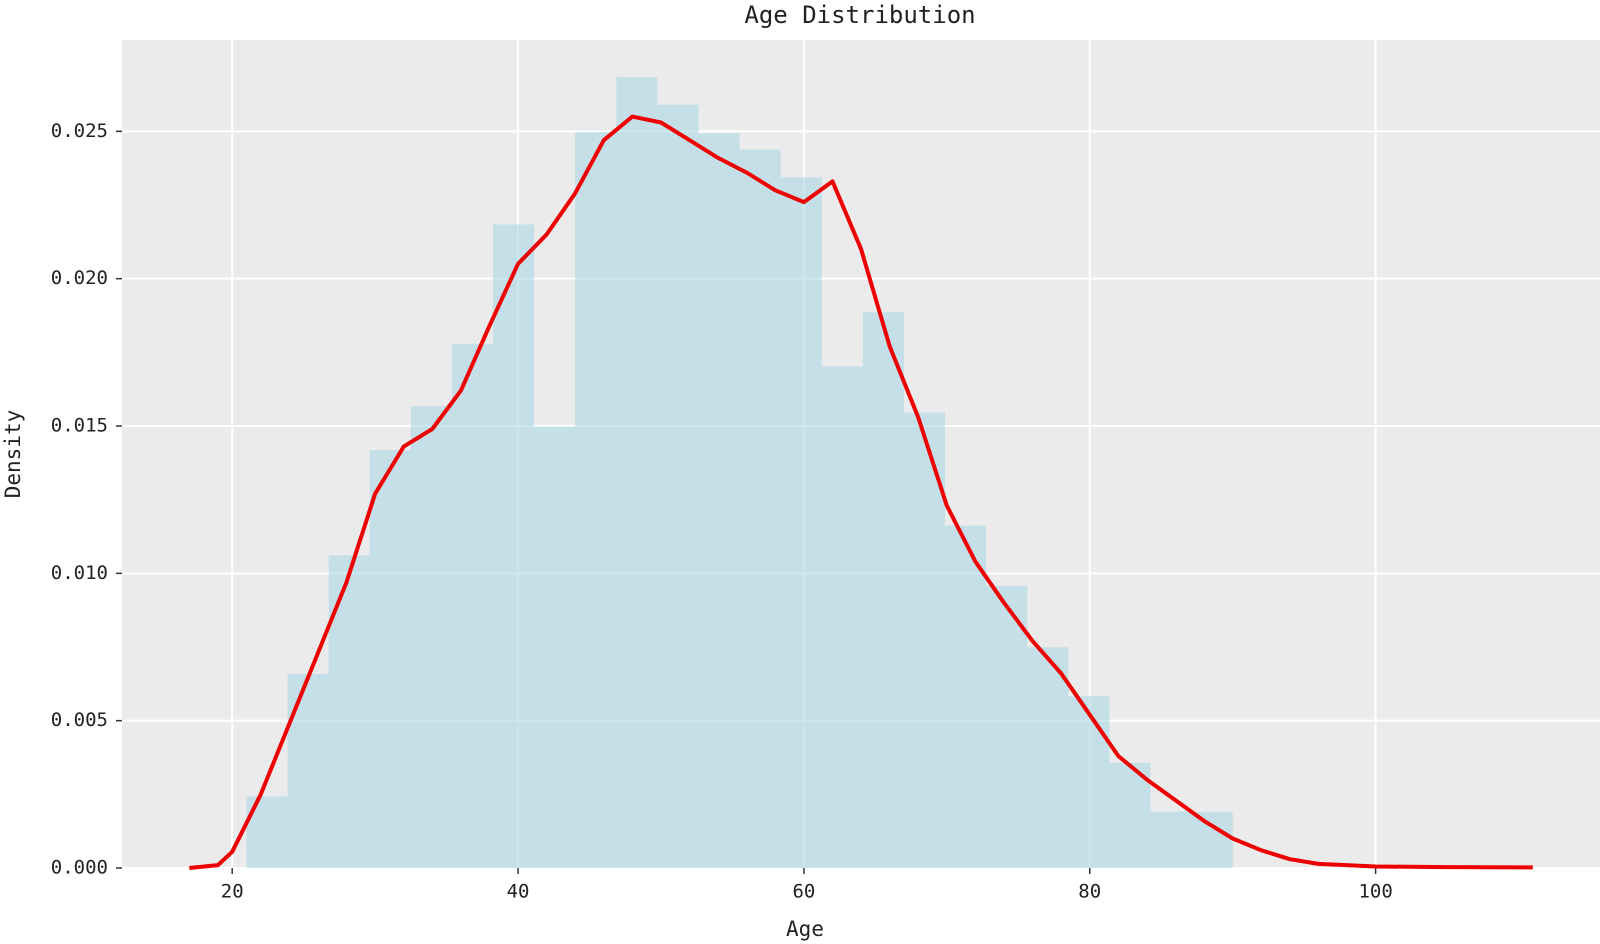 This screenshot has width=1600, height=944. I want to click on x-tick-label: 60, so click(803, 892).